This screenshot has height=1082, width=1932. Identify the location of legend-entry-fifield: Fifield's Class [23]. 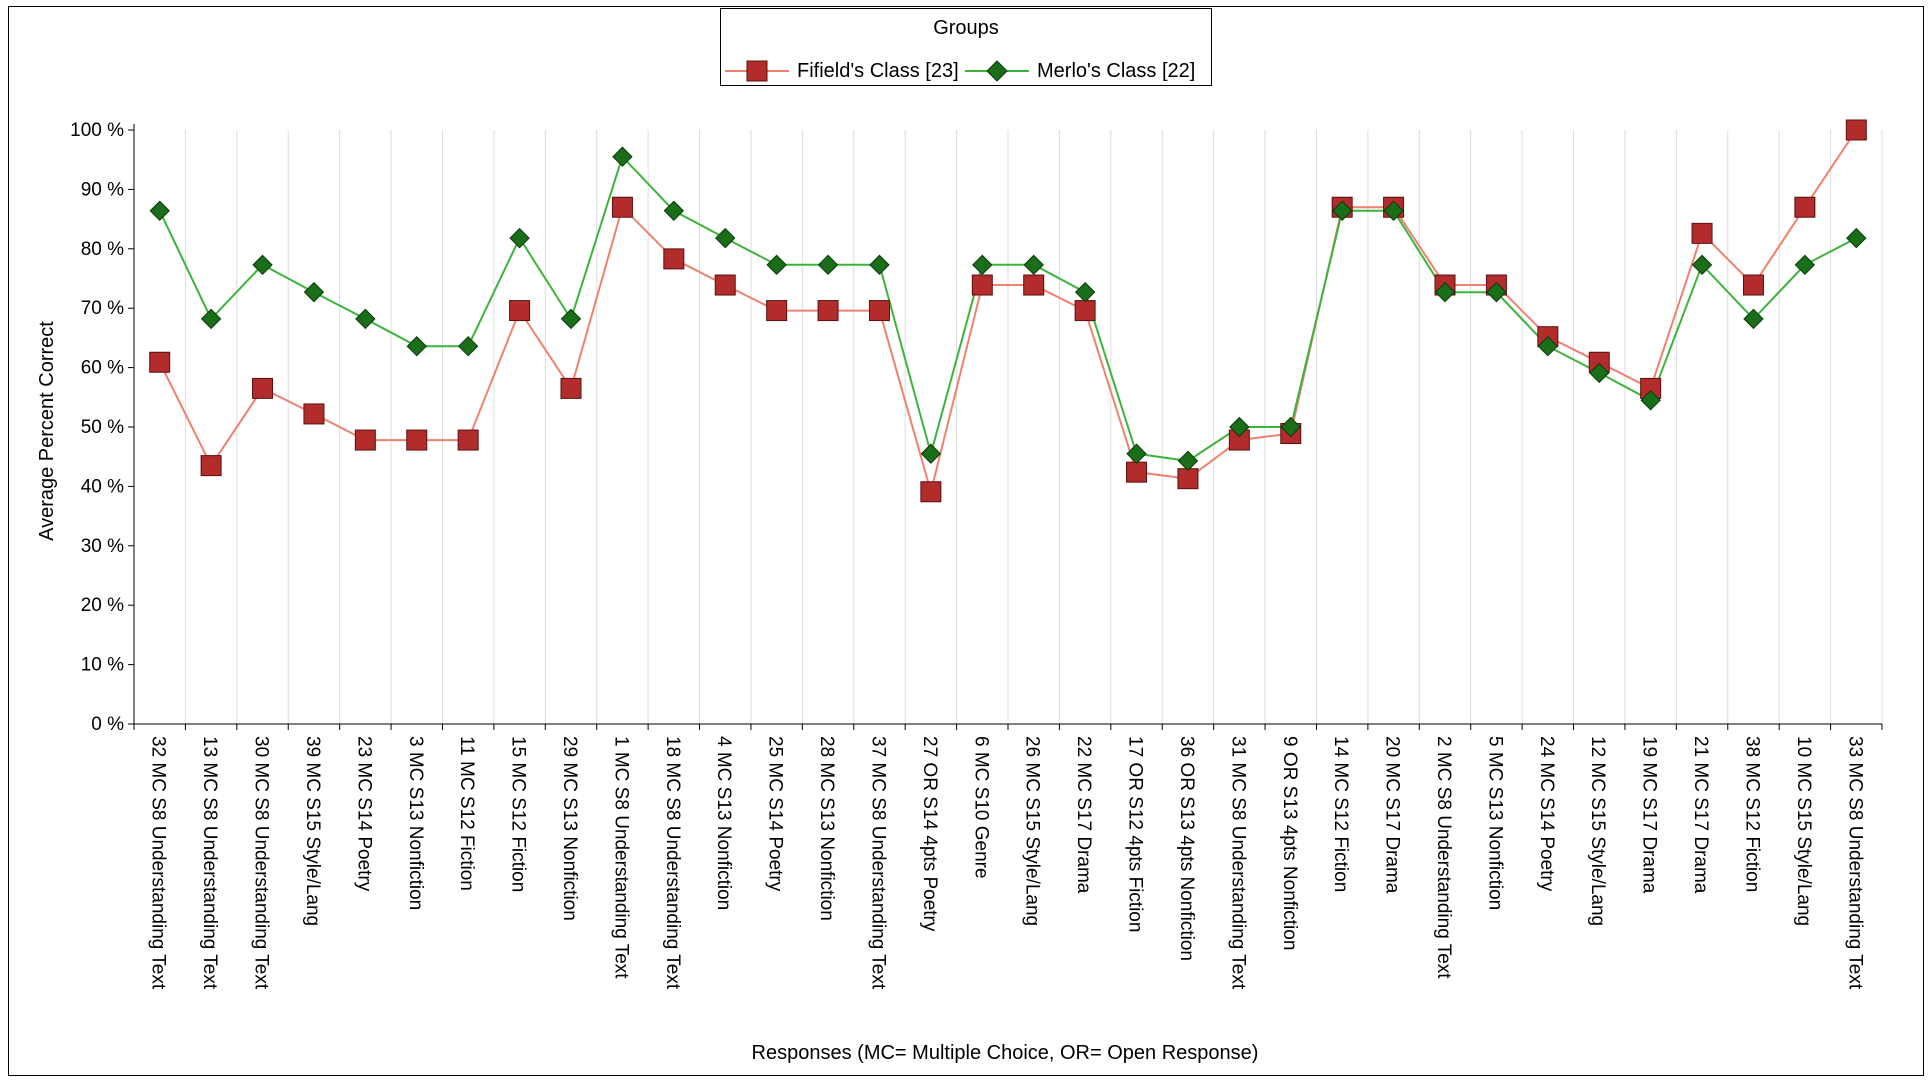
(842, 71).